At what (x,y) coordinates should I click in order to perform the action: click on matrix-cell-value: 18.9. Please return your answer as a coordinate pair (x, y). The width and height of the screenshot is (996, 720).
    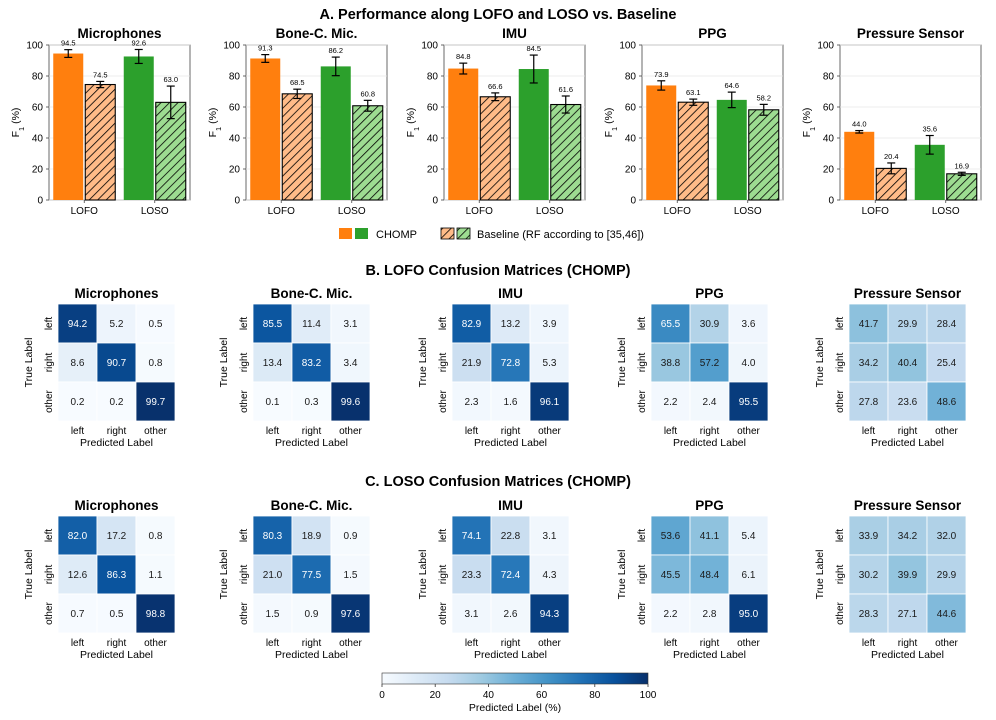
    Looking at the image, I should click on (312, 536).